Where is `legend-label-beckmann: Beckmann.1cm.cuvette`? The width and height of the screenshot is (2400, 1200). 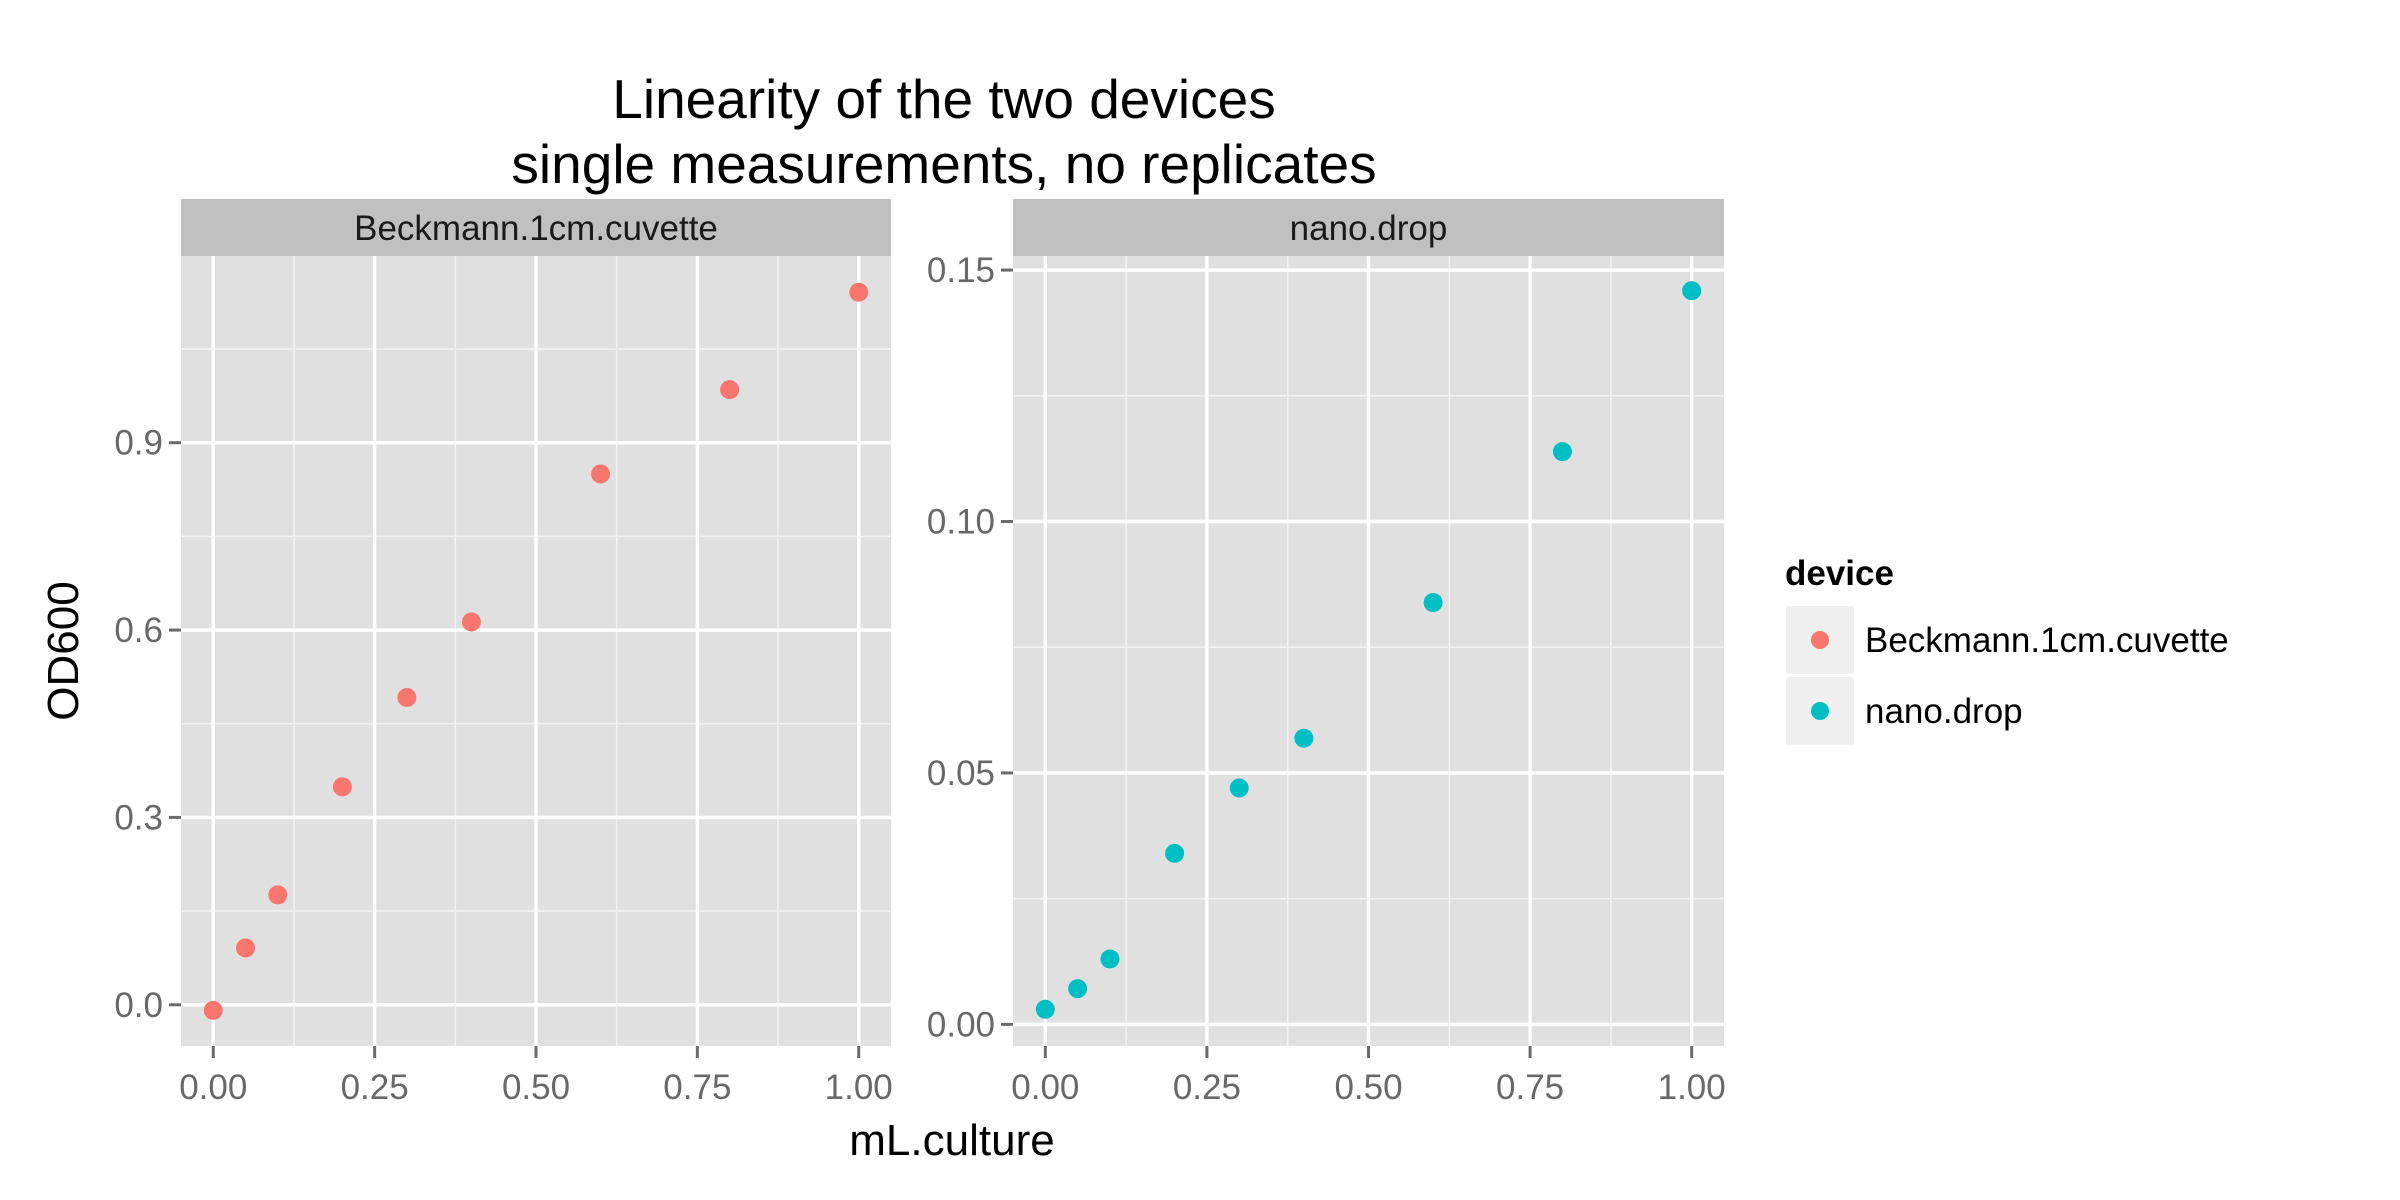 legend-label-beckmann: Beckmann.1cm.cuvette is located at coordinates (2047, 640).